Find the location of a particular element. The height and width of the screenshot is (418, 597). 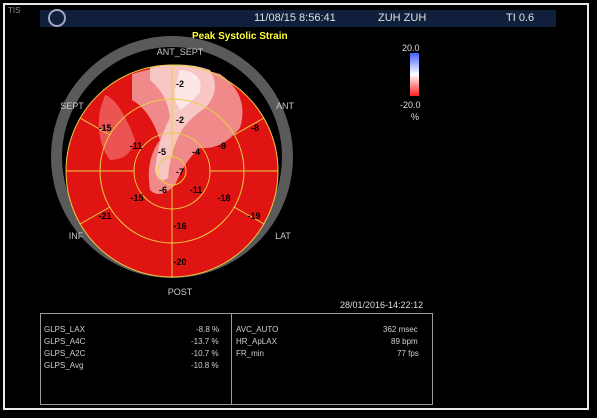

wall-label-ant: ANT is located at coordinates (285, 106).